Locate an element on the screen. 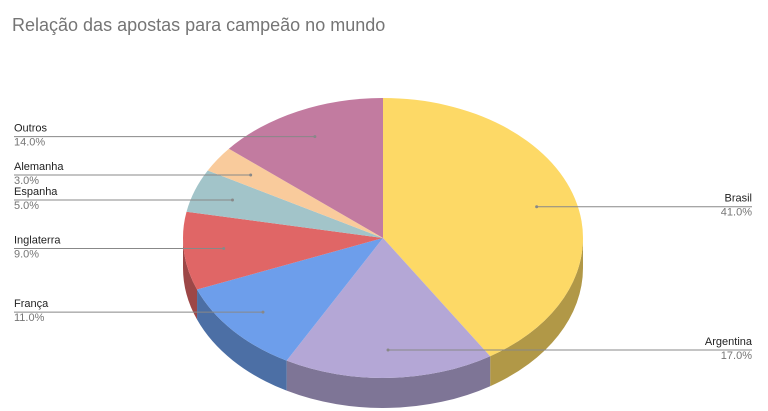 This screenshot has width=768, height=411. data-label: 3.0% is located at coordinates (26, 181).